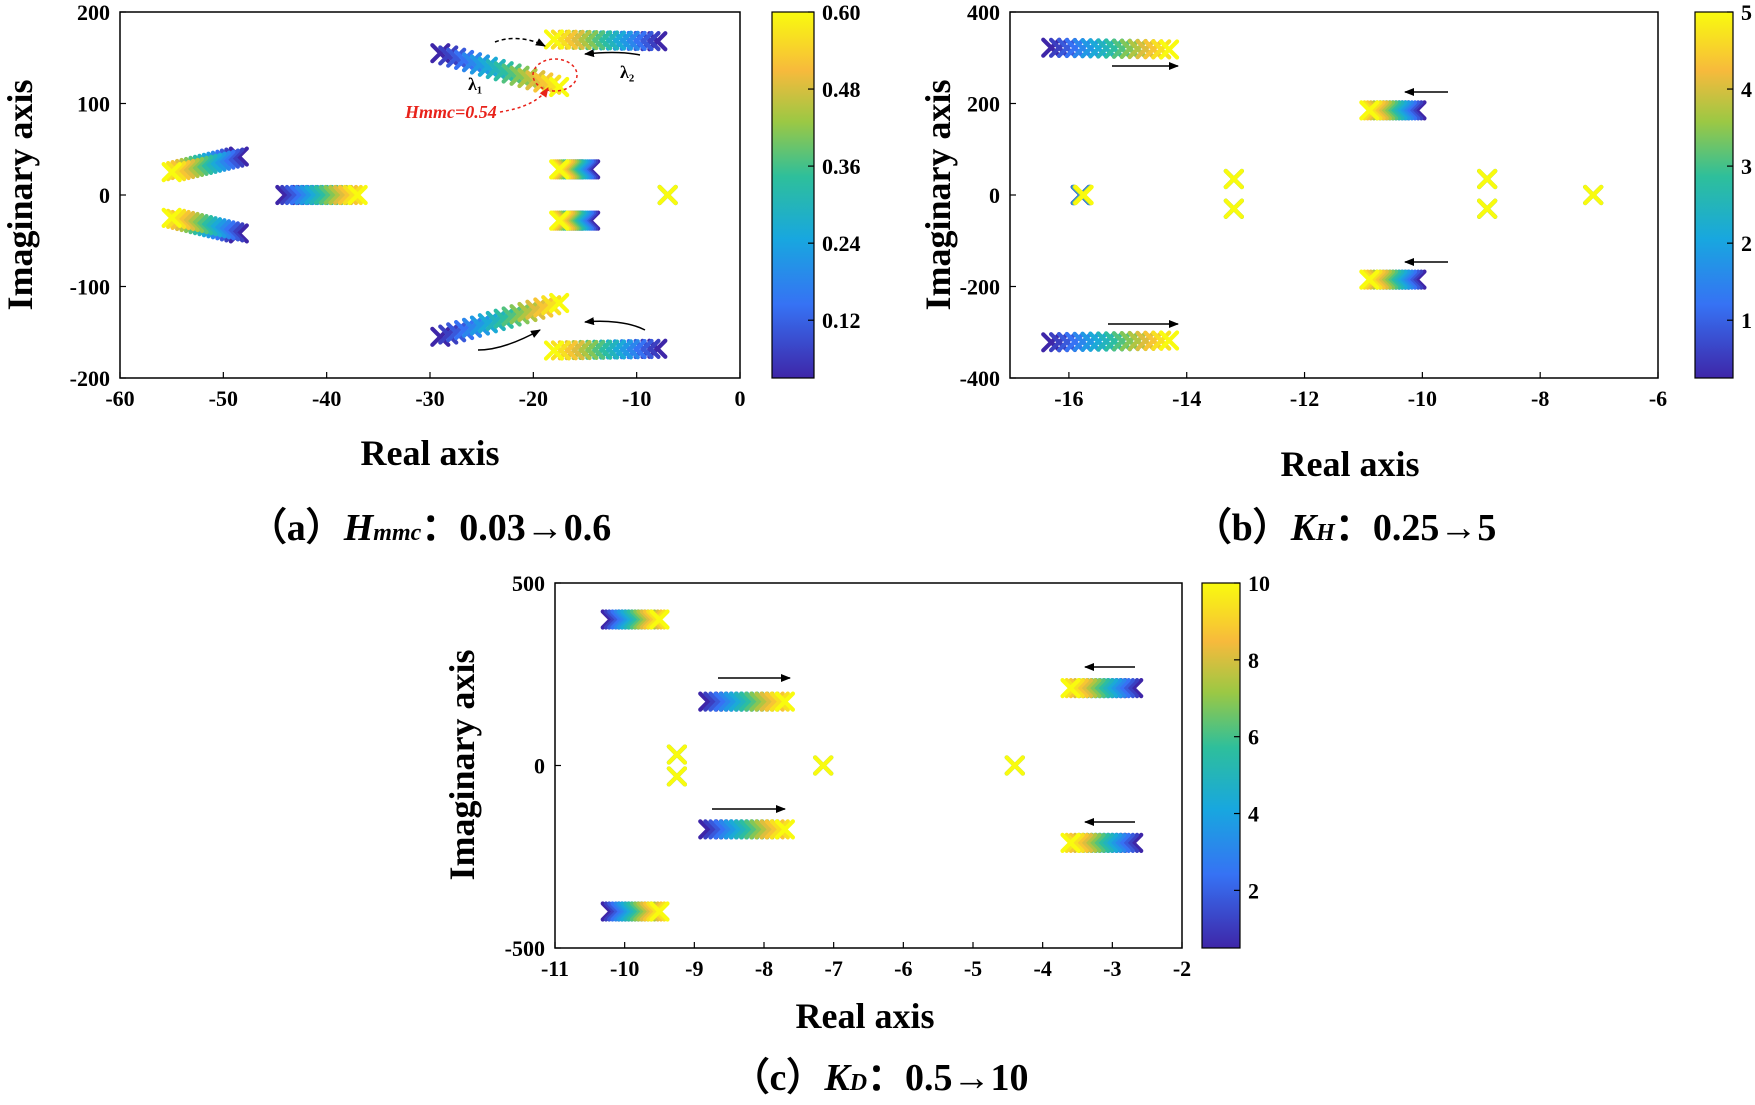  I want to click on xtick-label: -14, so click(1186, 398).